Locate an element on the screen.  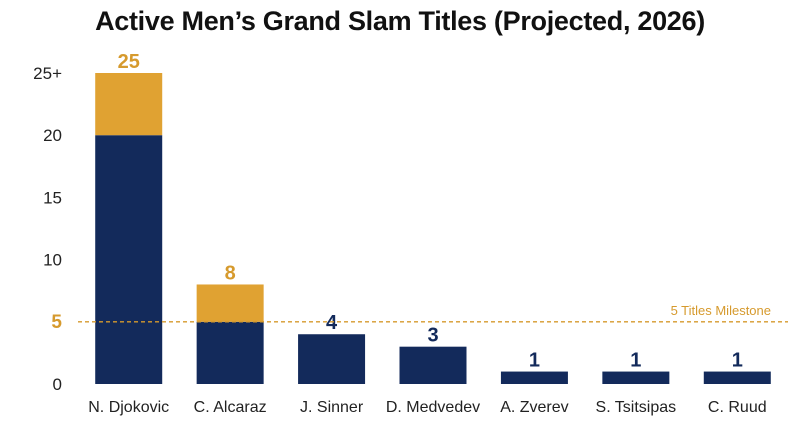
x-tick-label: A. Zverev is located at coordinates (534, 407).